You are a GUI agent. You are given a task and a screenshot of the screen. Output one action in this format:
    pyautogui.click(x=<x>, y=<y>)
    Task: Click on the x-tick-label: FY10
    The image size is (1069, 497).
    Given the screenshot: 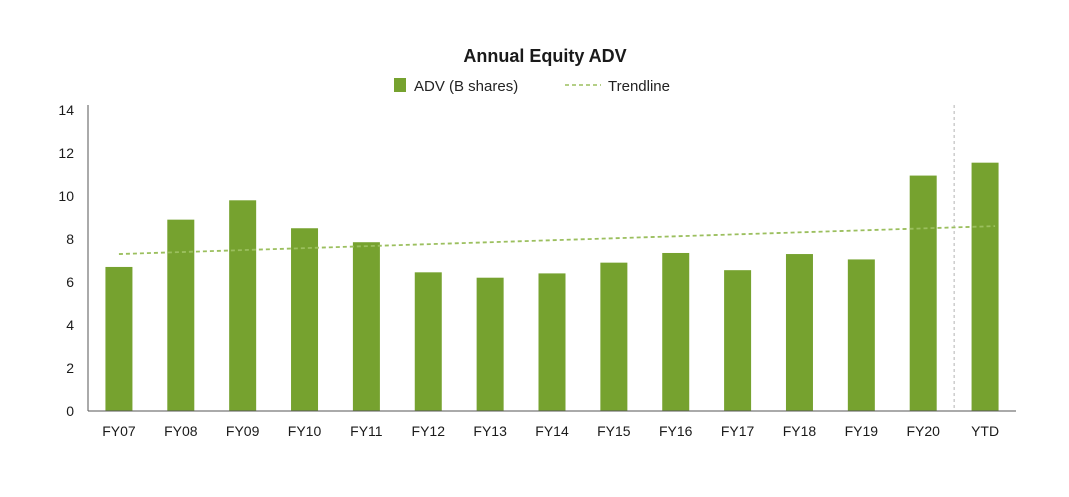 What is the action you would take?
    pyautogui.click(x=305, y=431)
    